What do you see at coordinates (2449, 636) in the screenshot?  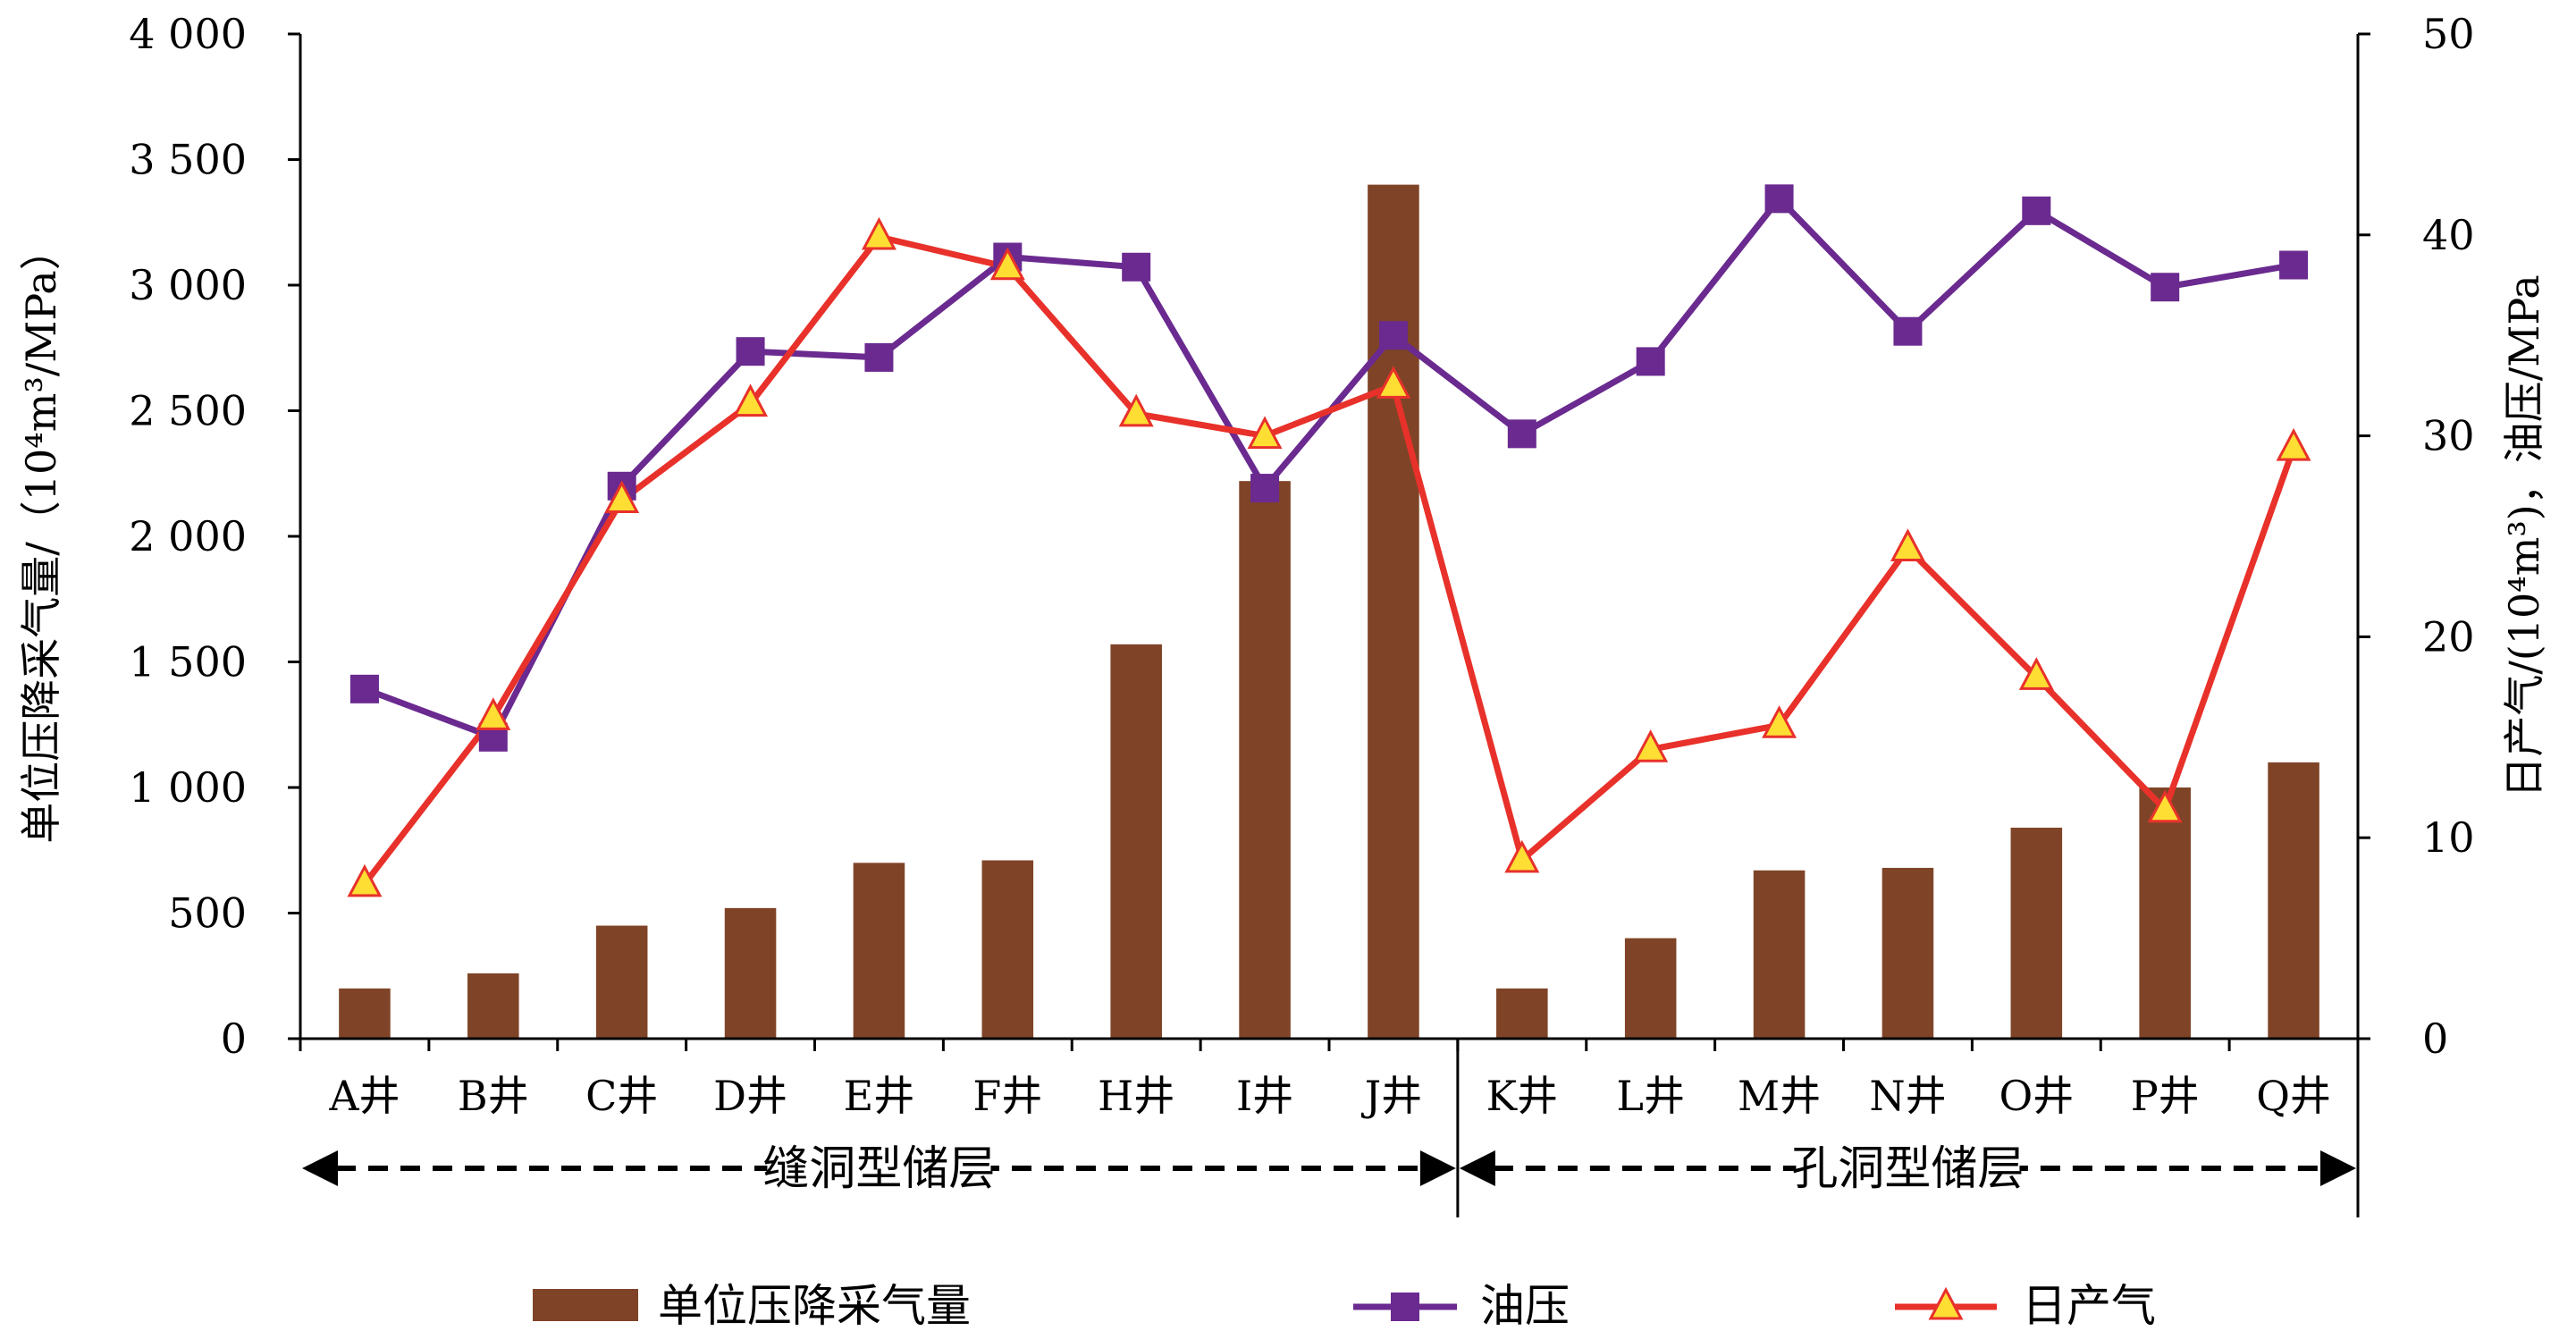 I see `right-tick-label: 20` at bounding box center [2449, 636].